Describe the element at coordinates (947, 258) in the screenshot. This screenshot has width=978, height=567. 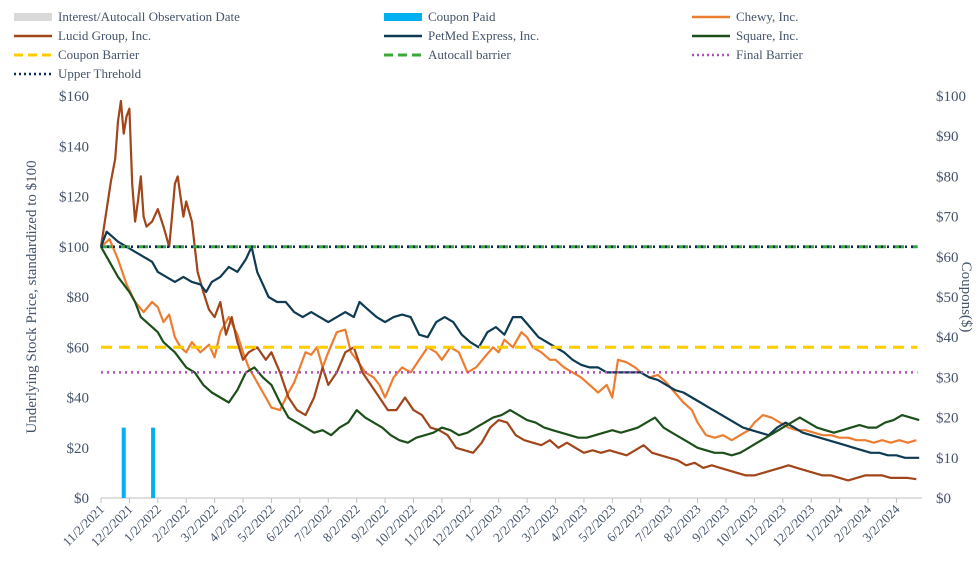
I see `y2-tick-label: $60` at that location.